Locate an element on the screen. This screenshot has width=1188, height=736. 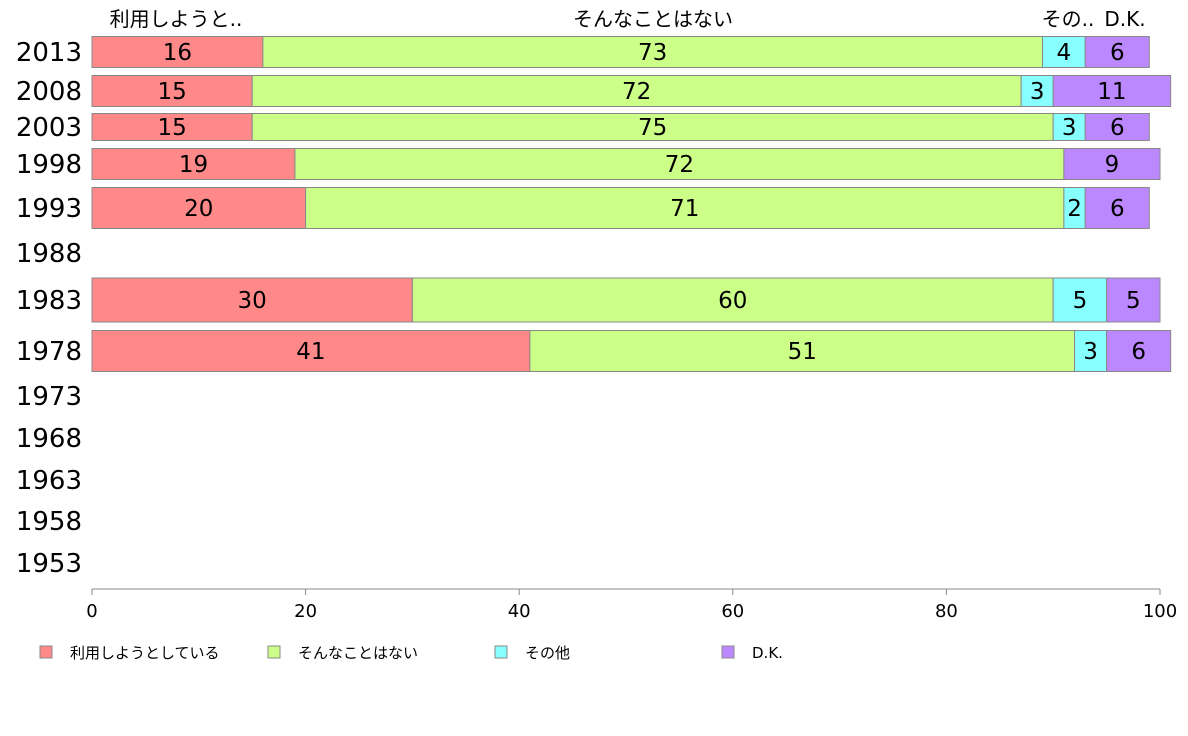
x-tick-label: 80 is located at coordinates (946, 611).